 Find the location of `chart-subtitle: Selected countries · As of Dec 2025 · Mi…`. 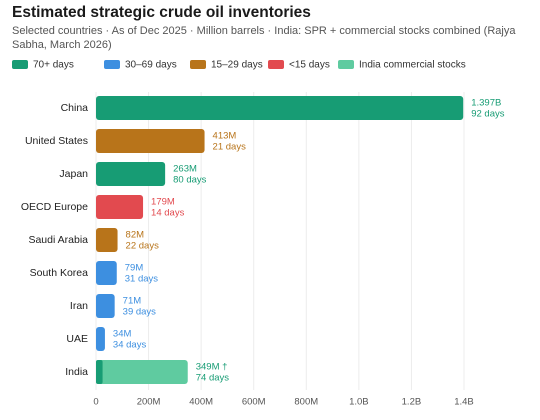

chart-subtitle: Selected countries · As of Dec 2025 · Mi… is located at coordinates (264, 38).